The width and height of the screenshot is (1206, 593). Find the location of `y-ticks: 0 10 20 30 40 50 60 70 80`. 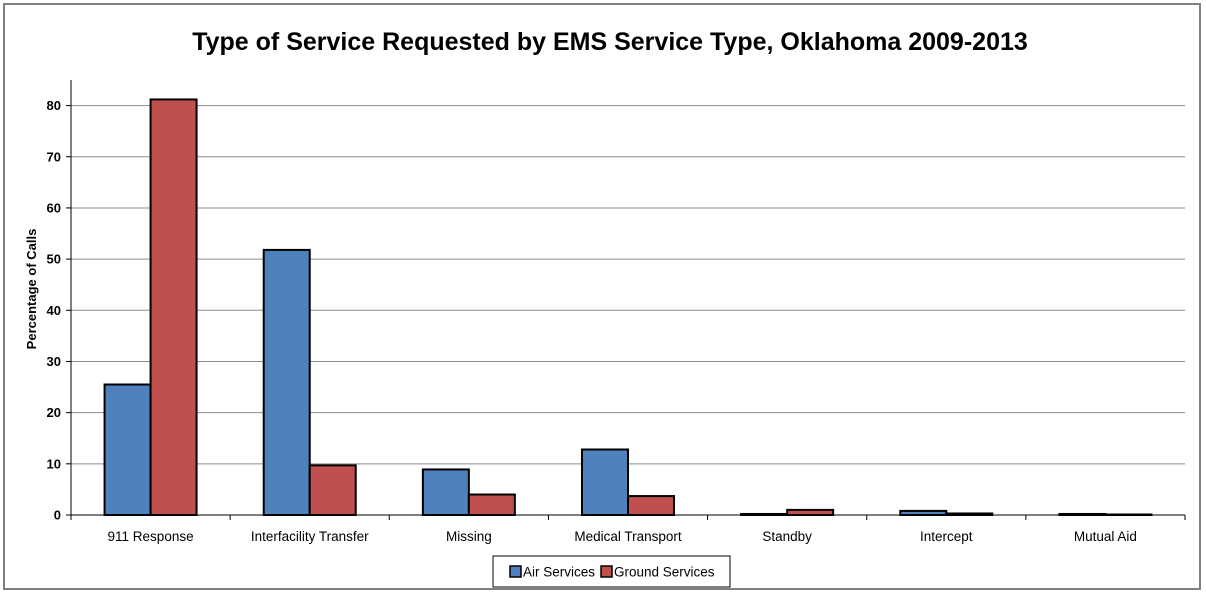

y-ticks: 0 10 20 30 40 50 60 70 80 is located at coordinates (59, 310).